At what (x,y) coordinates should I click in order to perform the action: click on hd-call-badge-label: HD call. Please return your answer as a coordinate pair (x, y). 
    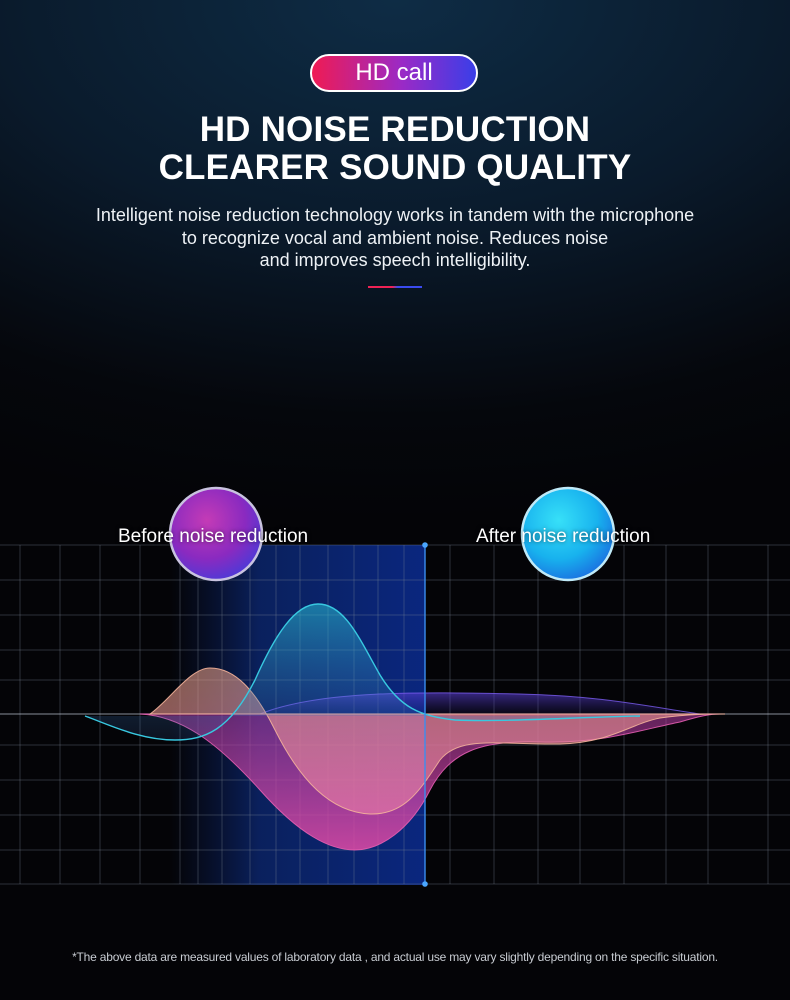
    Looking at the image, I should click on (394, 72).